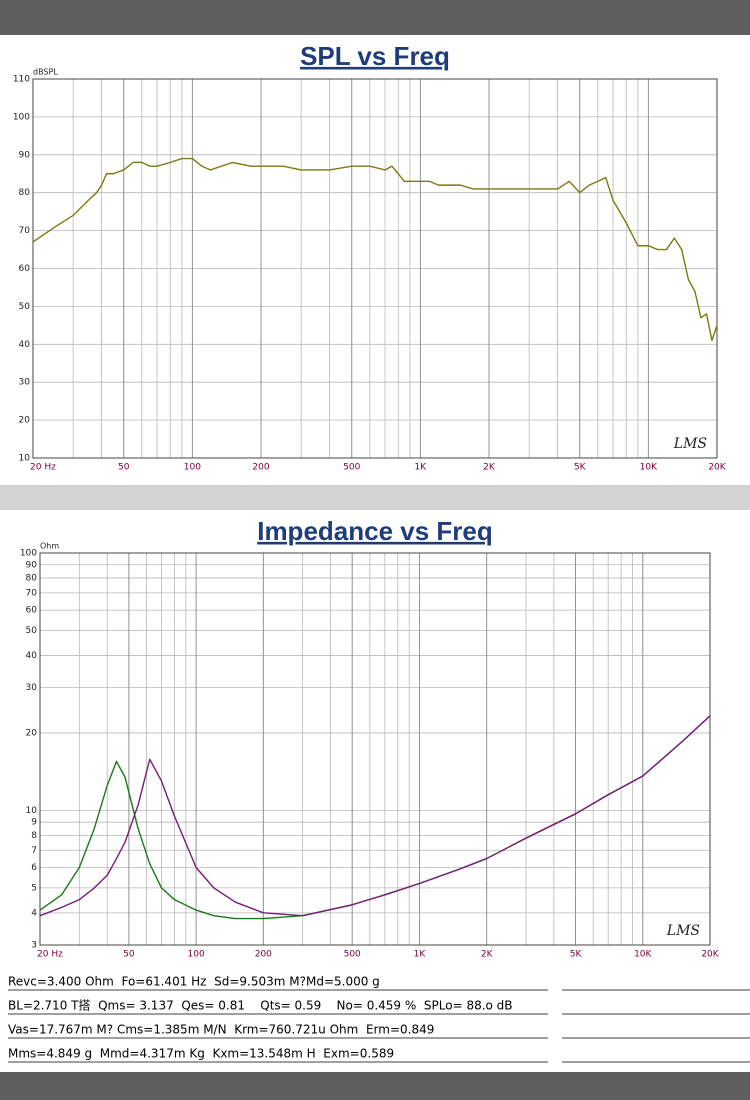 This screenshot has width=750, height=1100. I want to click on y-tick-label: 110, so click(21, 80).